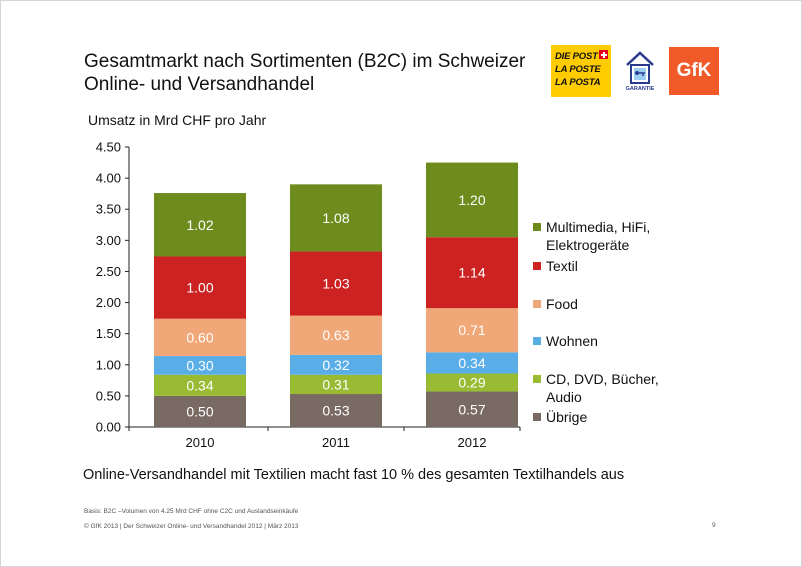 The image size is (802, 567). Describe the element at coordinates (336, 442) in the screenshot. I see `x-tick-label: 2011` at that location.